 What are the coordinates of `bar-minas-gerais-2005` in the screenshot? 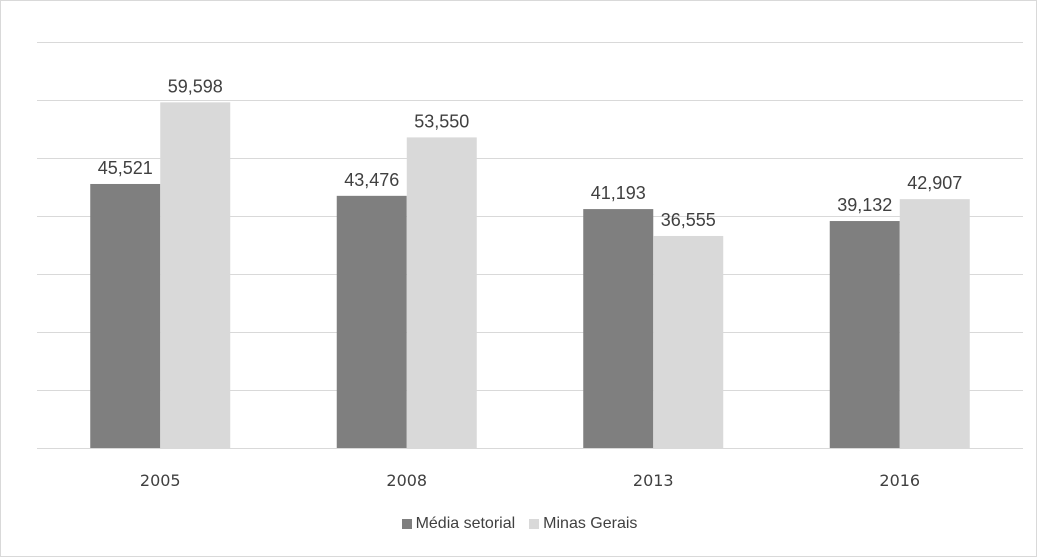 It's located at (195, 275).